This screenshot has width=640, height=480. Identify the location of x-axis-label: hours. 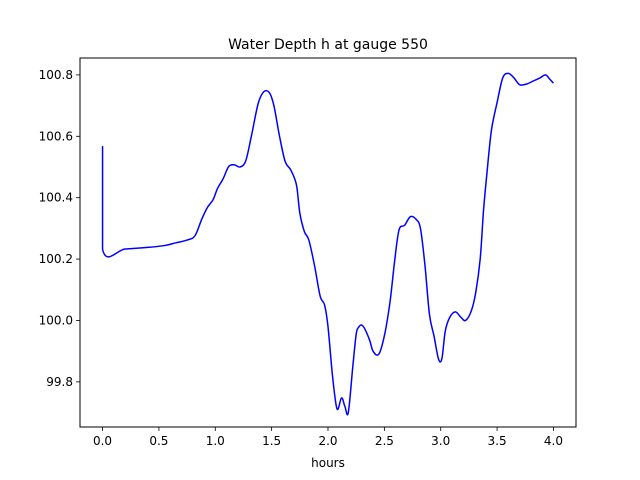
(328, 463).